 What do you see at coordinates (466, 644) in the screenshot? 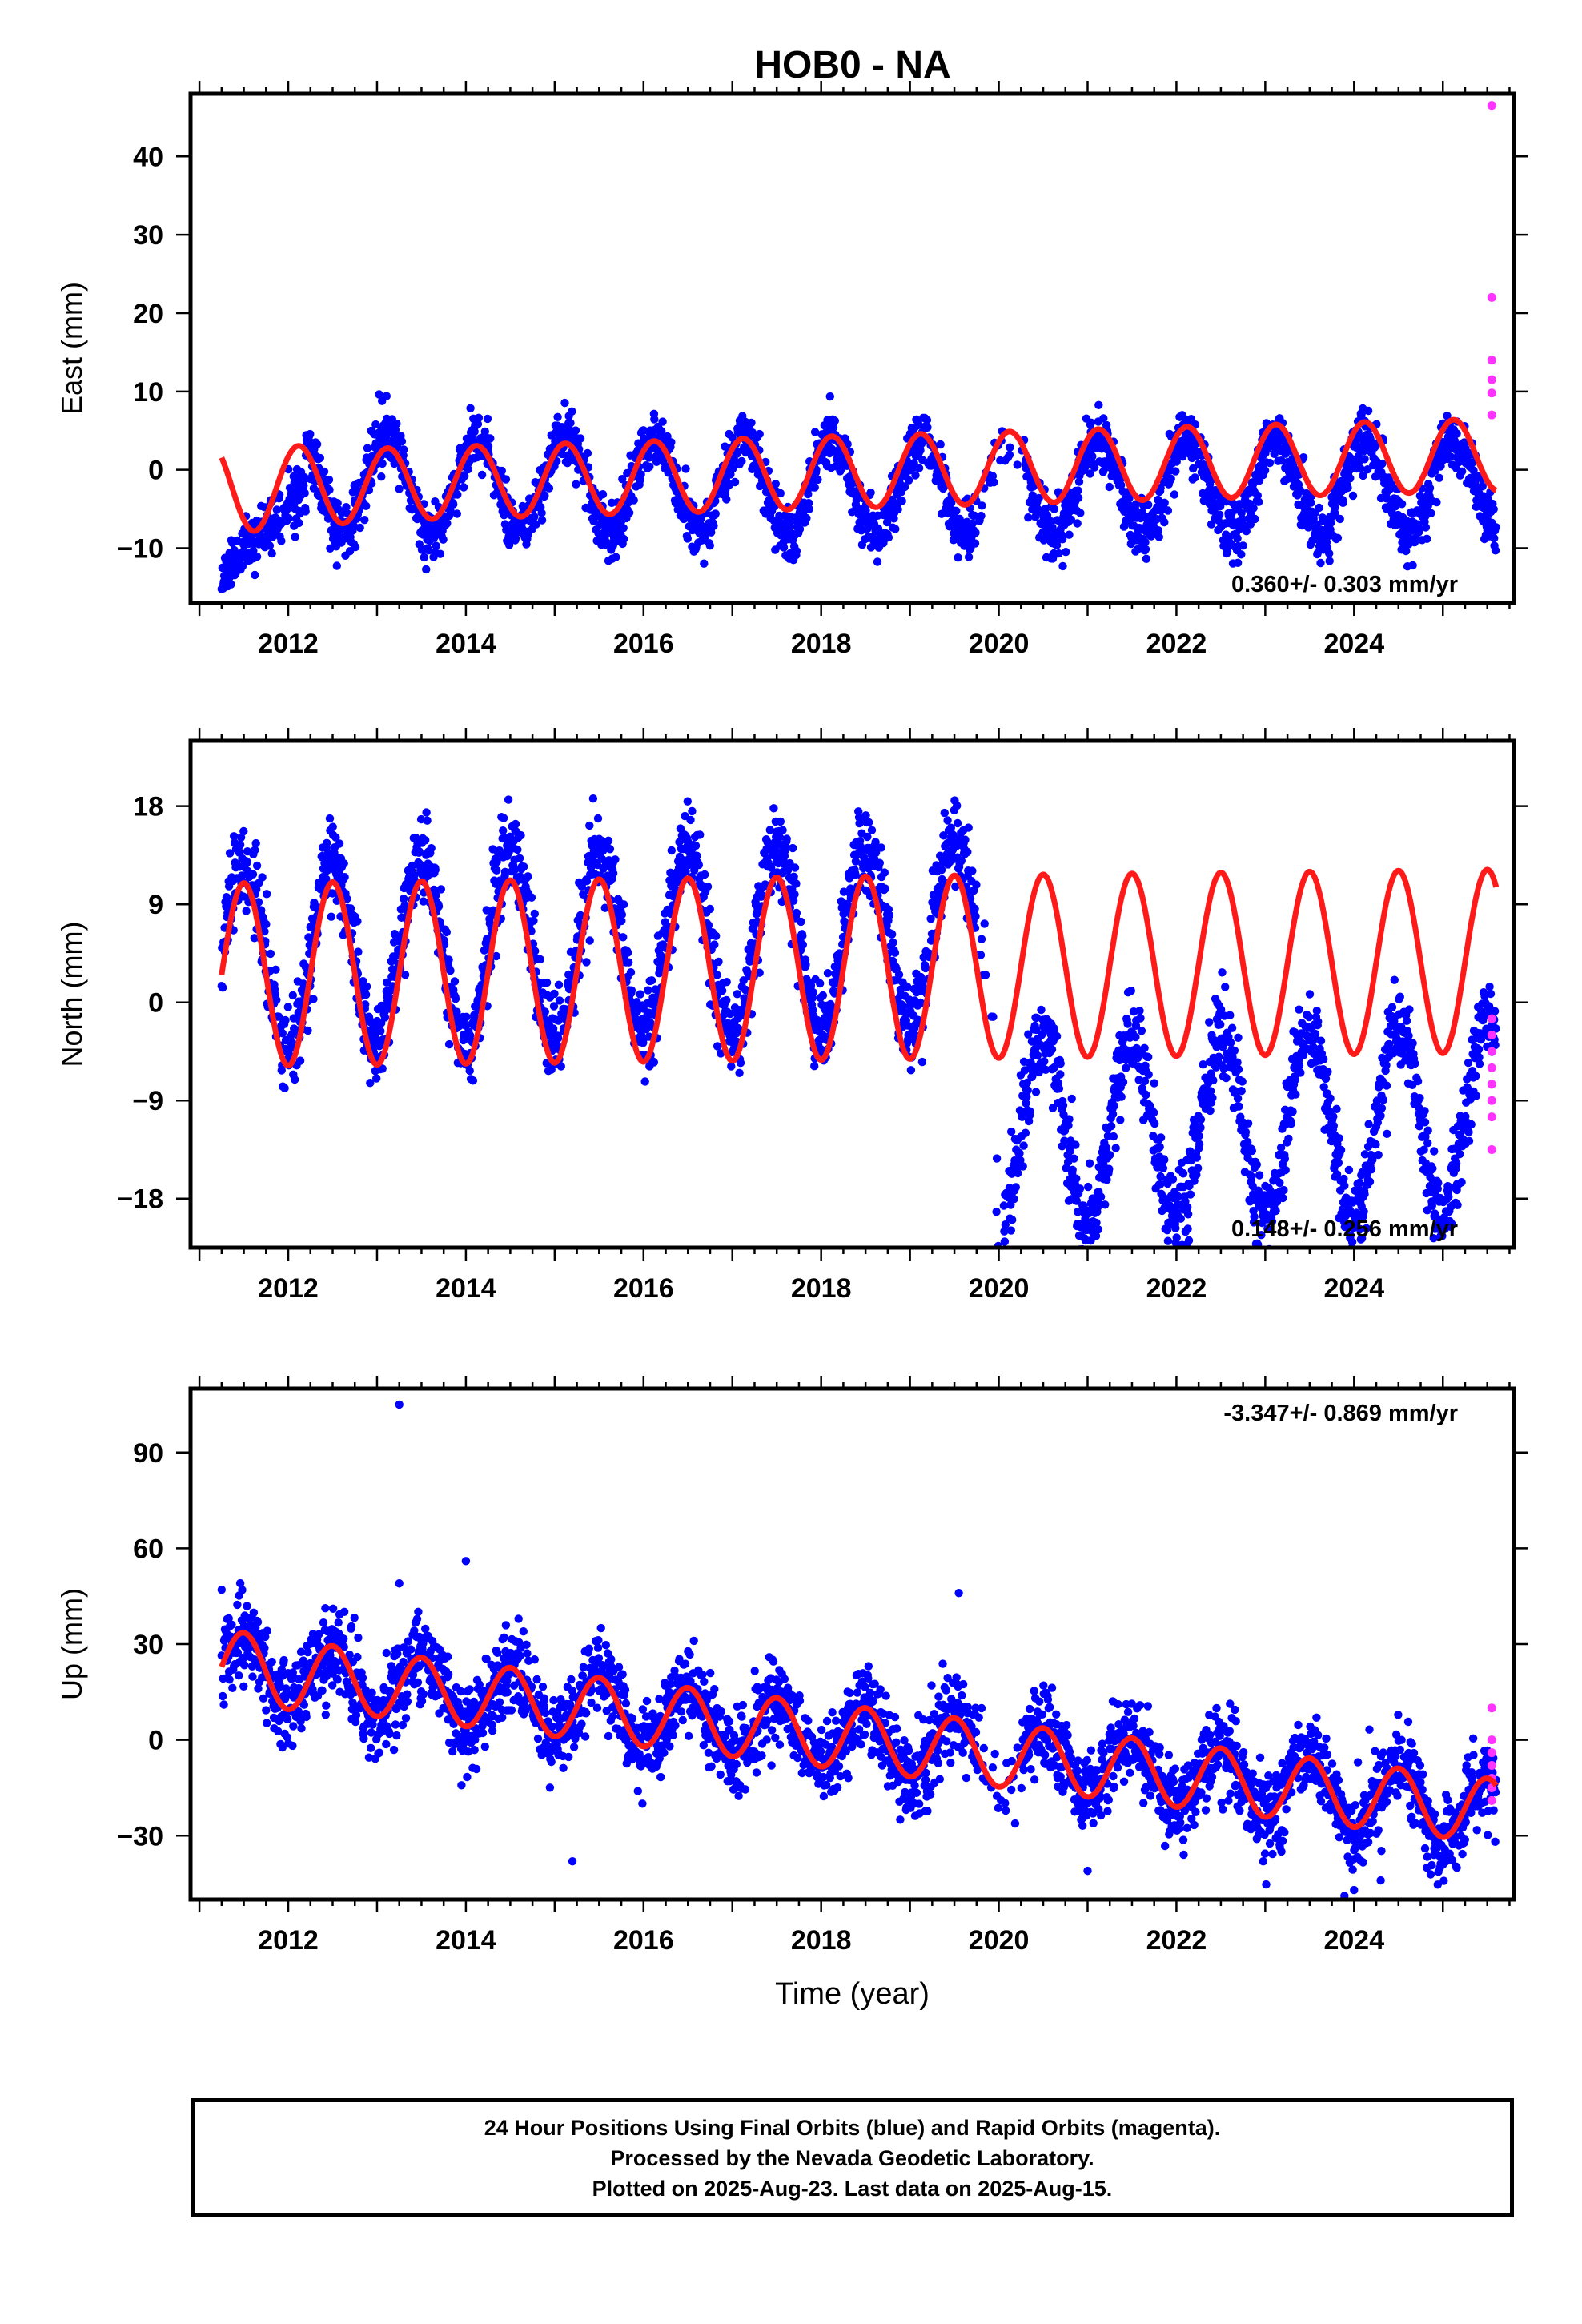
I see `x-tick-label: 2014` at bounding box center [466, 644].